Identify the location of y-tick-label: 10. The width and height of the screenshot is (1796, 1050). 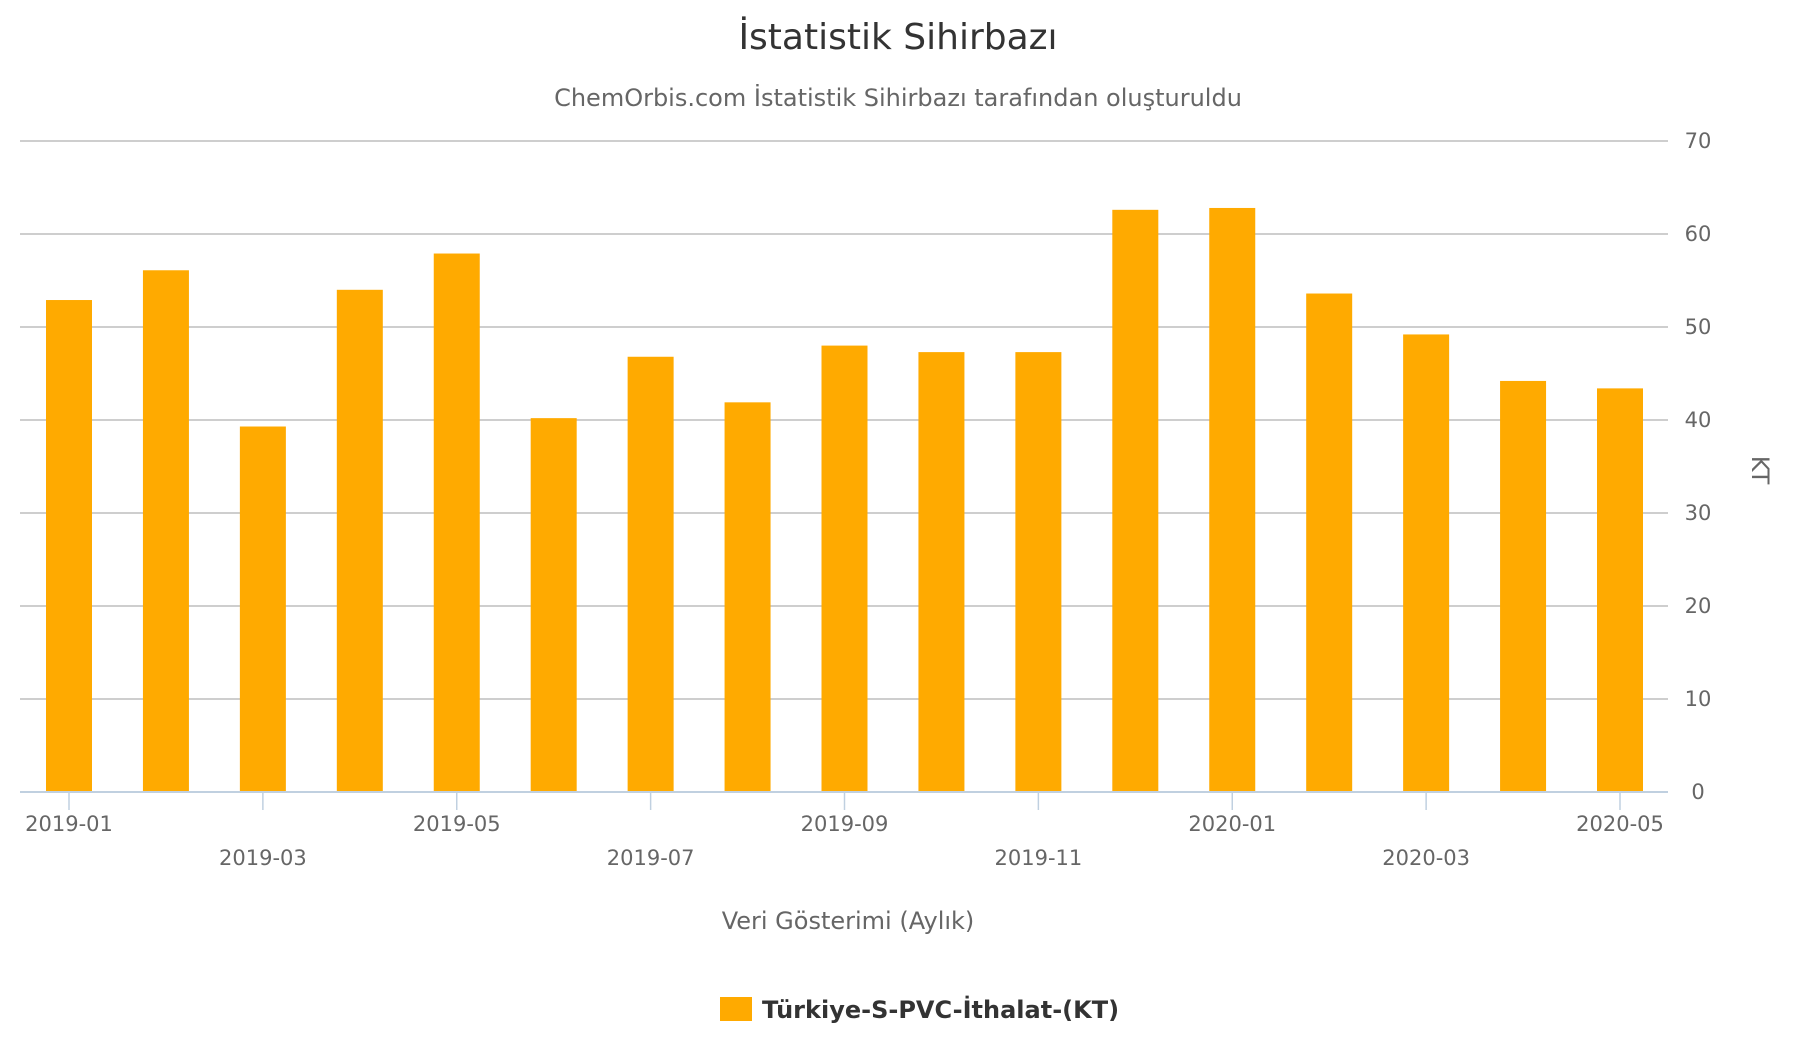
(1698, 699).